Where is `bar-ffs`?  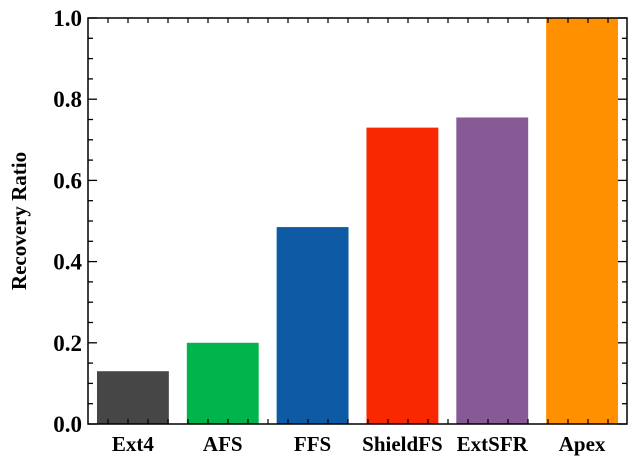
bar-ffs is located at coordinates (312, 325).